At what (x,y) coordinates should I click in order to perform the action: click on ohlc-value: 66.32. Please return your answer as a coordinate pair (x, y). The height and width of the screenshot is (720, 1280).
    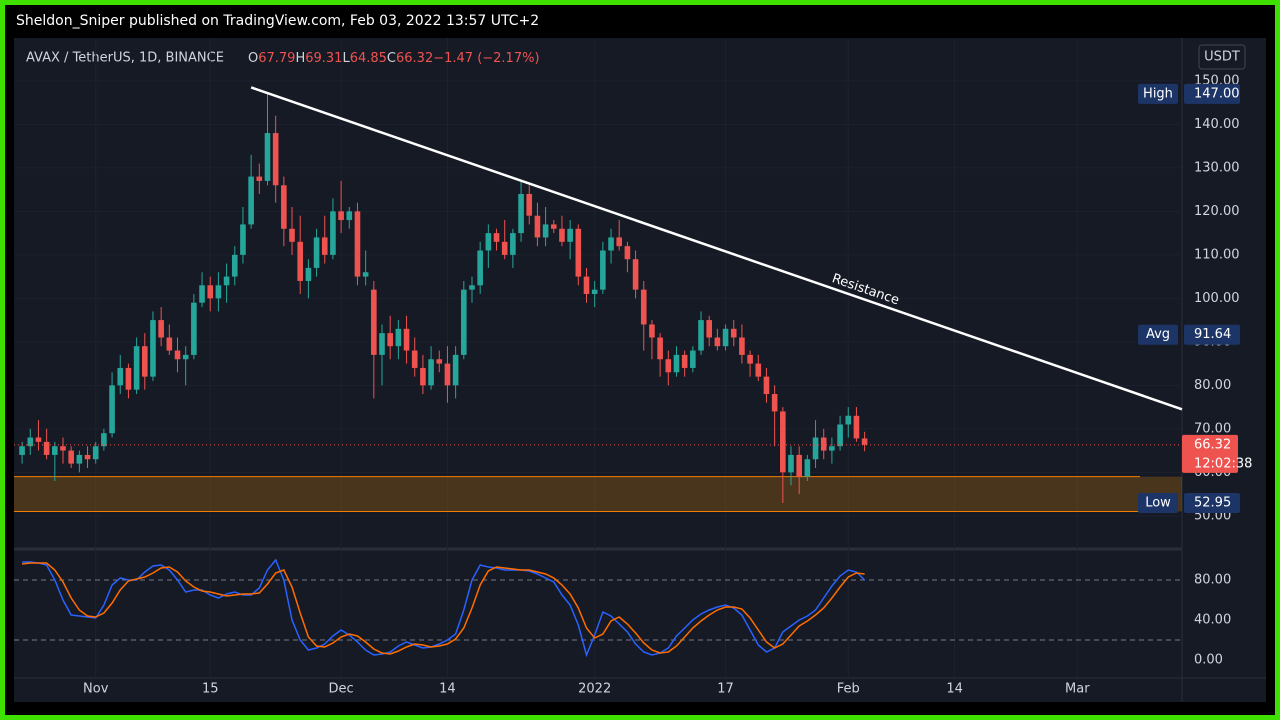
    Looking at the image, I should click on (414, 58).